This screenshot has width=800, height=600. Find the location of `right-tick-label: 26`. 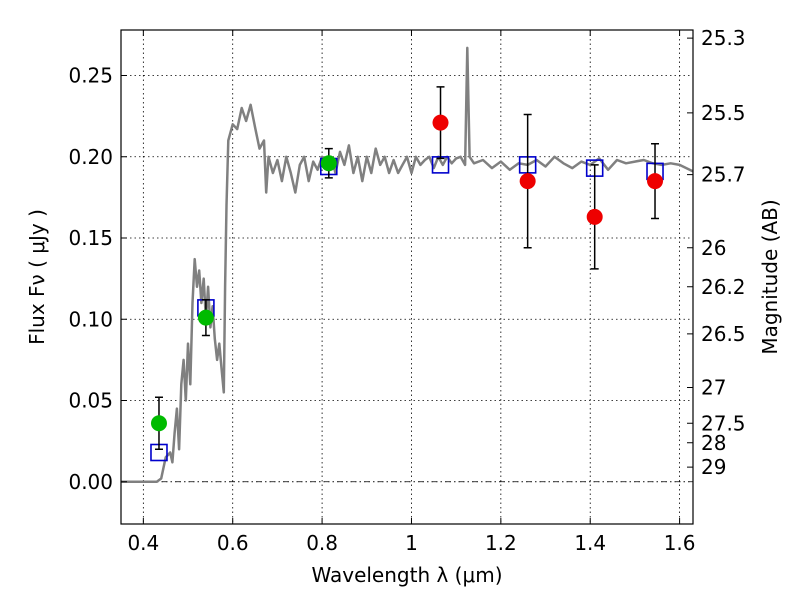

right-tick-label: 26 is located at coordinates (713, 248).